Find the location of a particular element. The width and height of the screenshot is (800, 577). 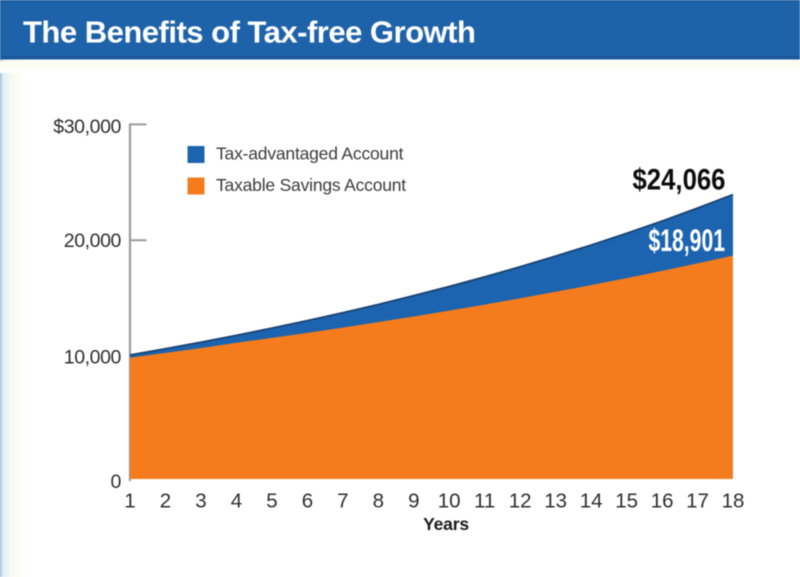

svg-text: $18,901 is located at coordinates (687, 240).